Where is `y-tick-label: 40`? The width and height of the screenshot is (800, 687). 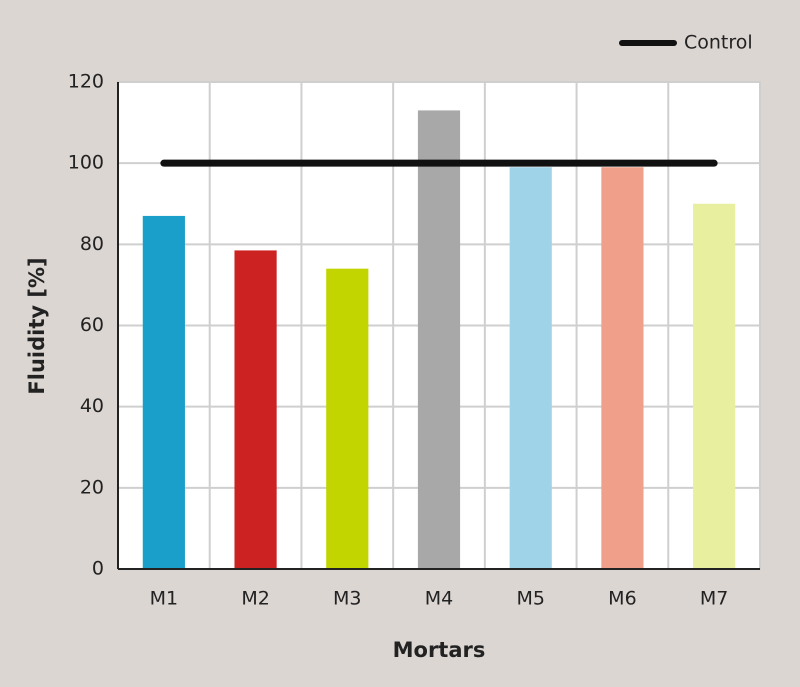
y-tick-label: 40 is located at coordinates (92, 406).